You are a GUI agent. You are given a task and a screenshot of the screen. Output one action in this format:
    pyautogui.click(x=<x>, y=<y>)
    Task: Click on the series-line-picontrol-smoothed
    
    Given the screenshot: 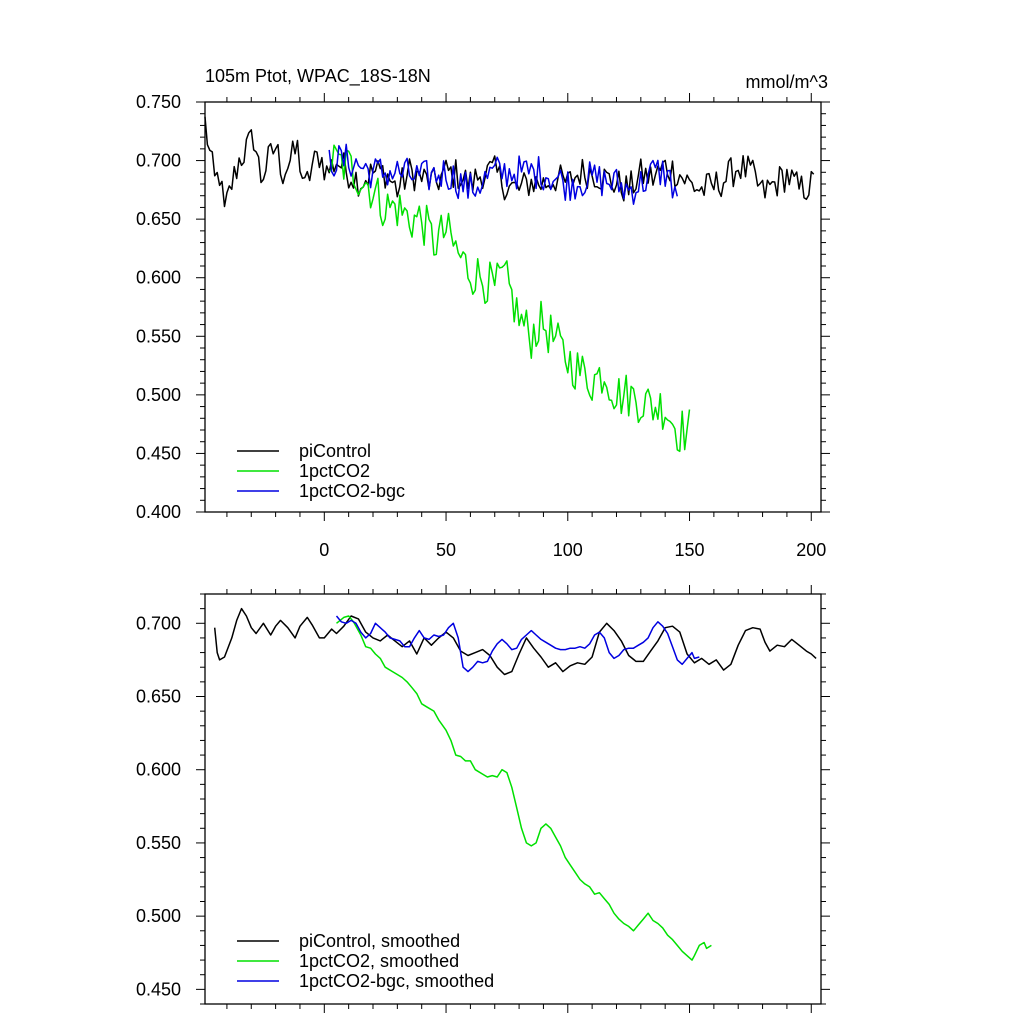 What is the action you would take?
    pyautogui.click(x=515, y=641)
    